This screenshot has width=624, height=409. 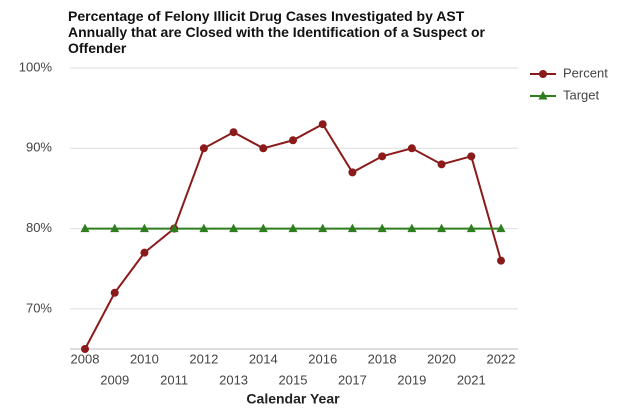 What do you see at coordinates (144, 358) in the screenshot?
I see `x-tick-label: 2010` at bounding box center [144, 358].